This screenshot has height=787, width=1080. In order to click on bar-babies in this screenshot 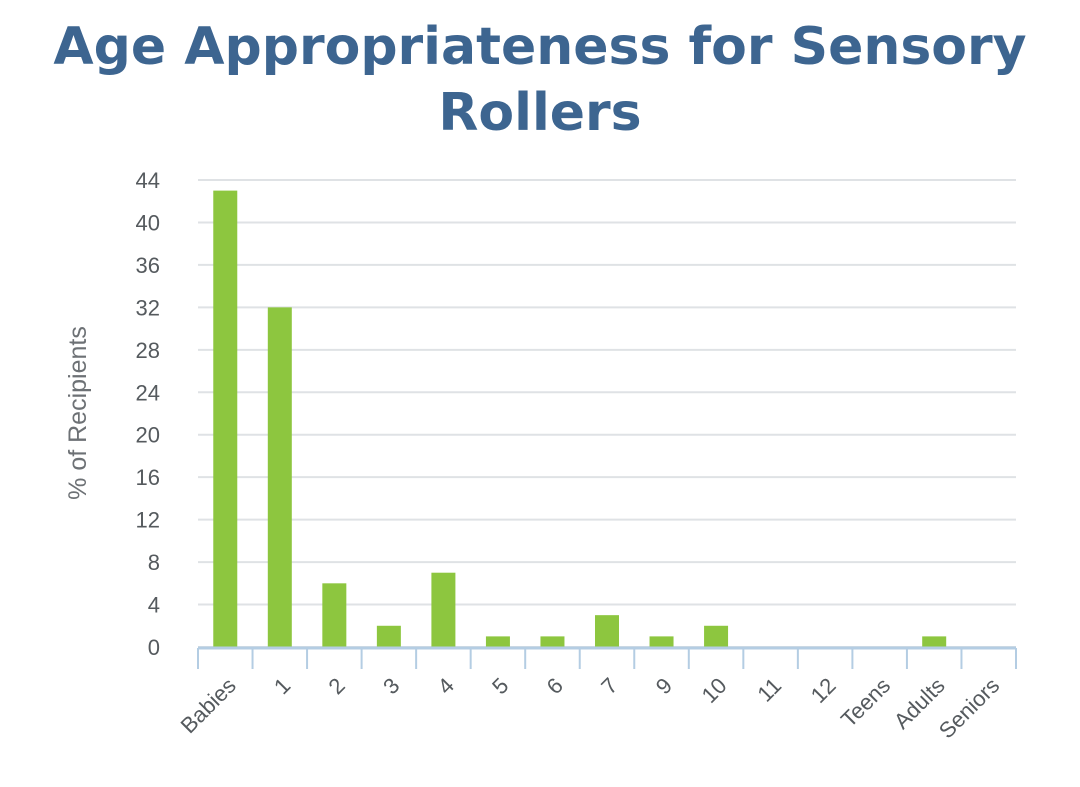, I will do `click(225, 418)`.